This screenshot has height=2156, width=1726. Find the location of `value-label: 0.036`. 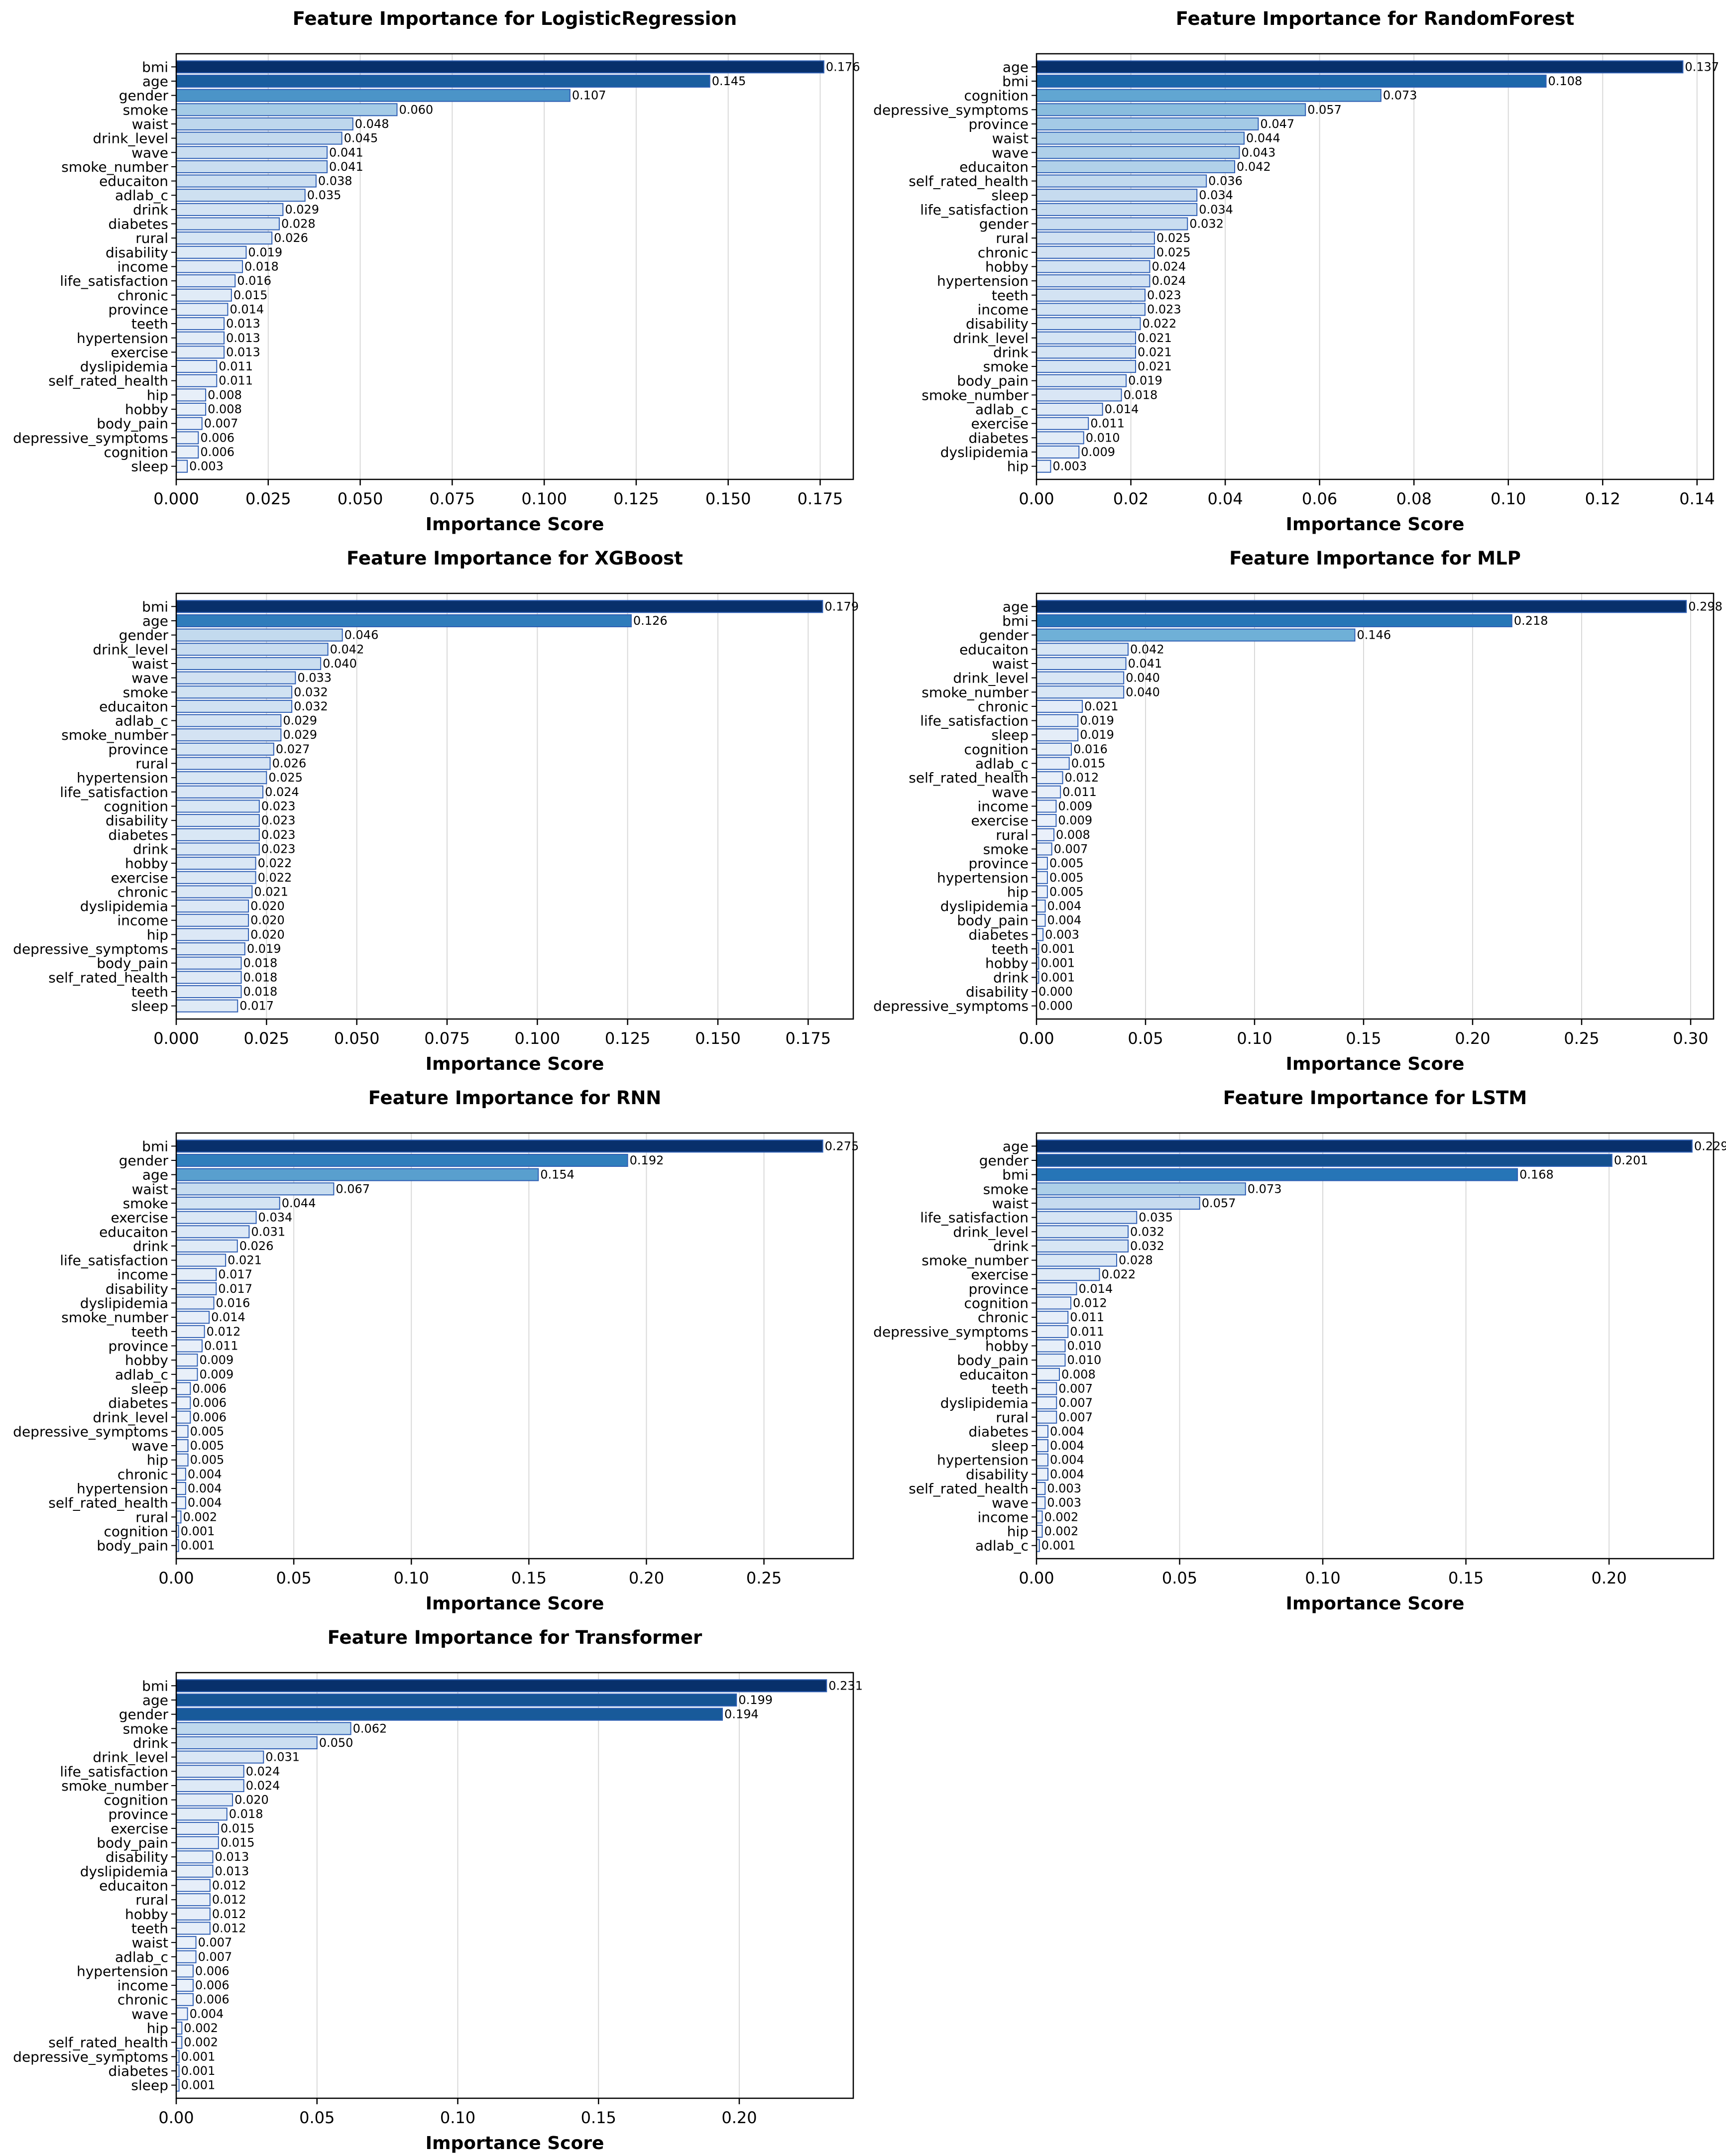

value-label: 0.036 is located at coordinates (1225, 181).